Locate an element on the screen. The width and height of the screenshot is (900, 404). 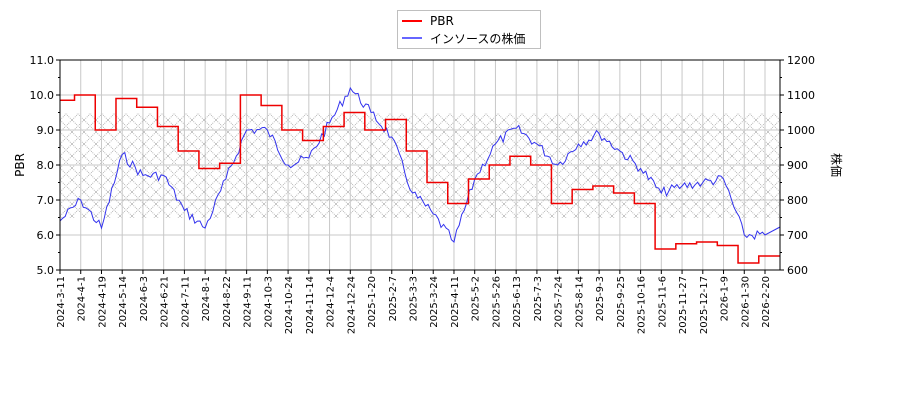
x-tick-label: 2024-6-3 is located at coordinates (144, 298).